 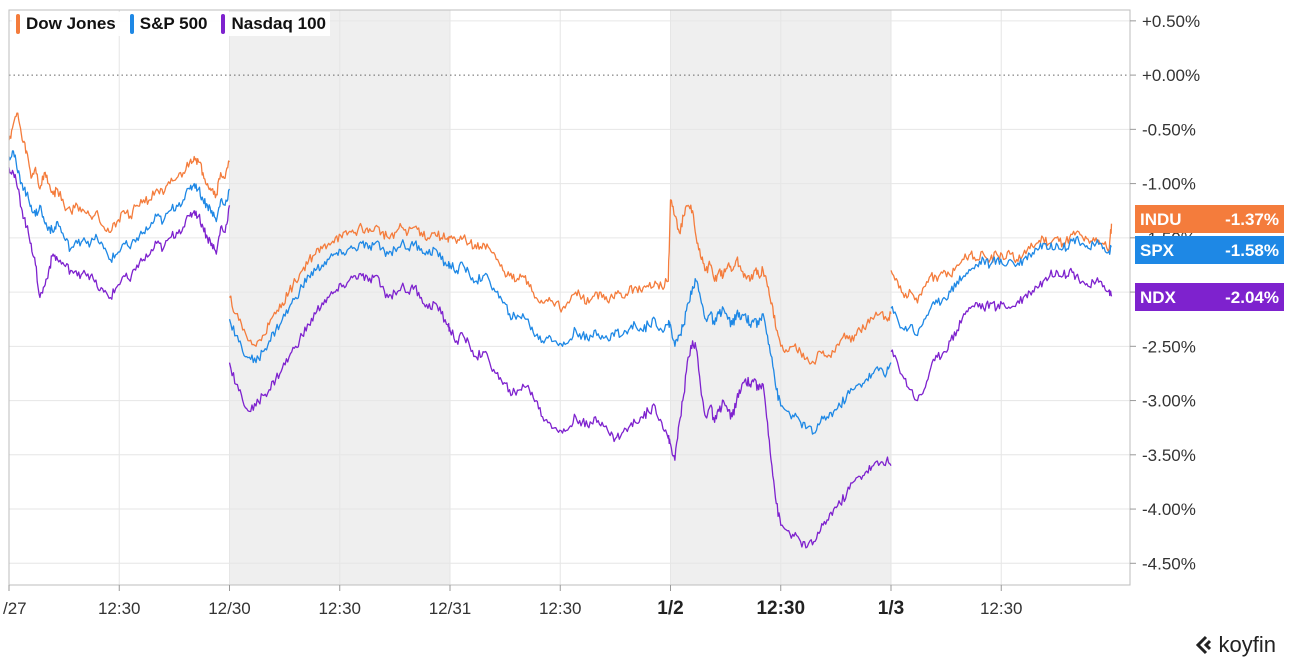 I want to click on x-tick-label: 1/3, so click(x=891, y=608).